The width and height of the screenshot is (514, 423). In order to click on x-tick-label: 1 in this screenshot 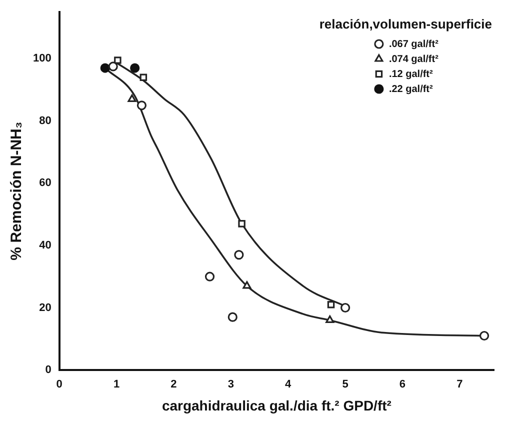, I will do `click(116, 384)`.